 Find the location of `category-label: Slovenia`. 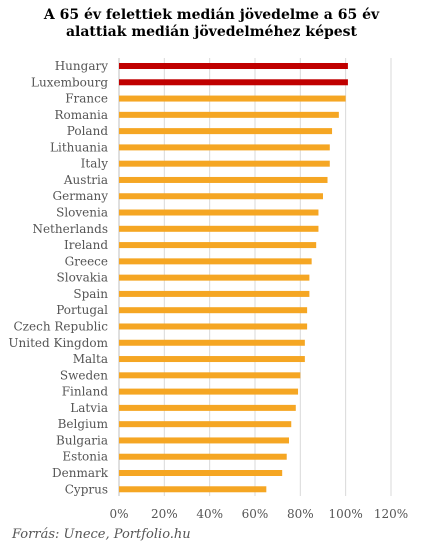

category-label: Slovenia is located at coordinates (82, 213).